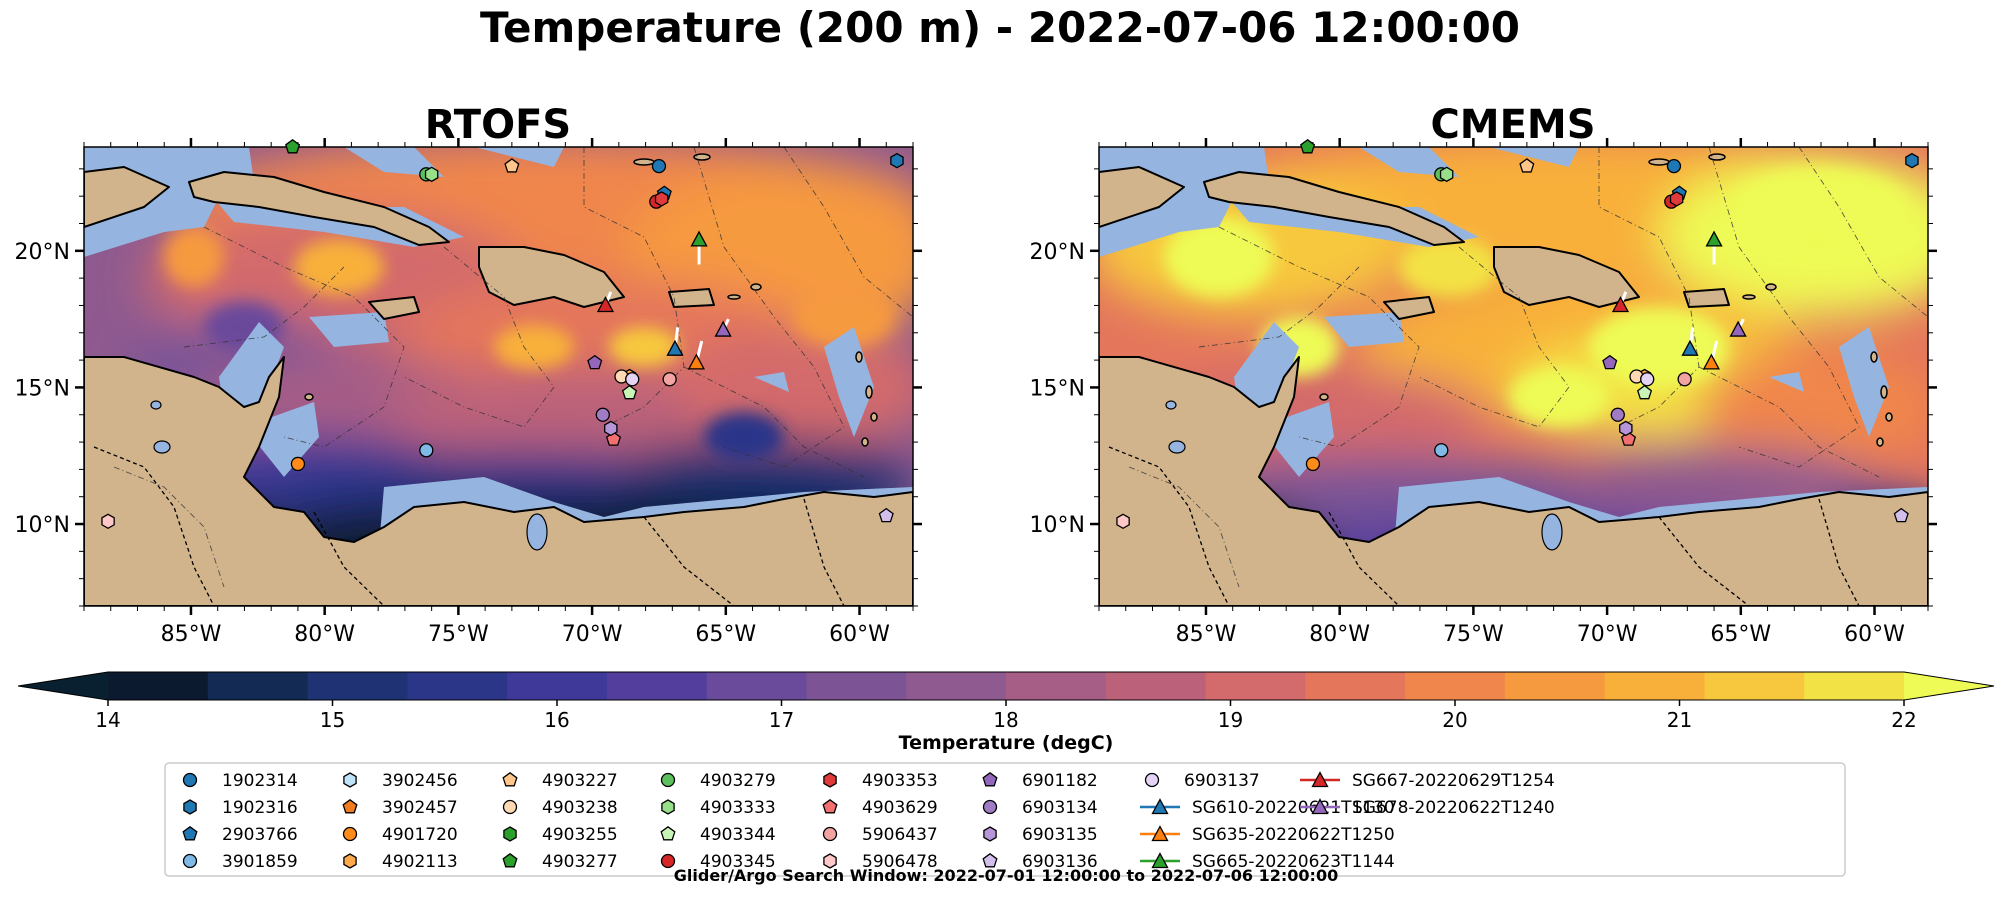  Describe the element at coordinates (1040, 781) in the screenshot. I see `legend-item-6901182: 6901182` at that location.